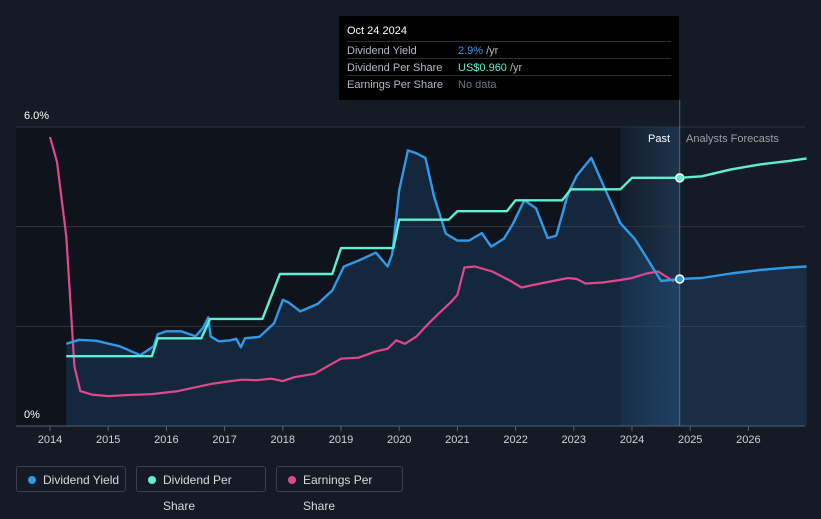 The width and height of the screenshot is (821, 519). I want to click on tooltip-label: Earnings Per Share, so click(395, 85).